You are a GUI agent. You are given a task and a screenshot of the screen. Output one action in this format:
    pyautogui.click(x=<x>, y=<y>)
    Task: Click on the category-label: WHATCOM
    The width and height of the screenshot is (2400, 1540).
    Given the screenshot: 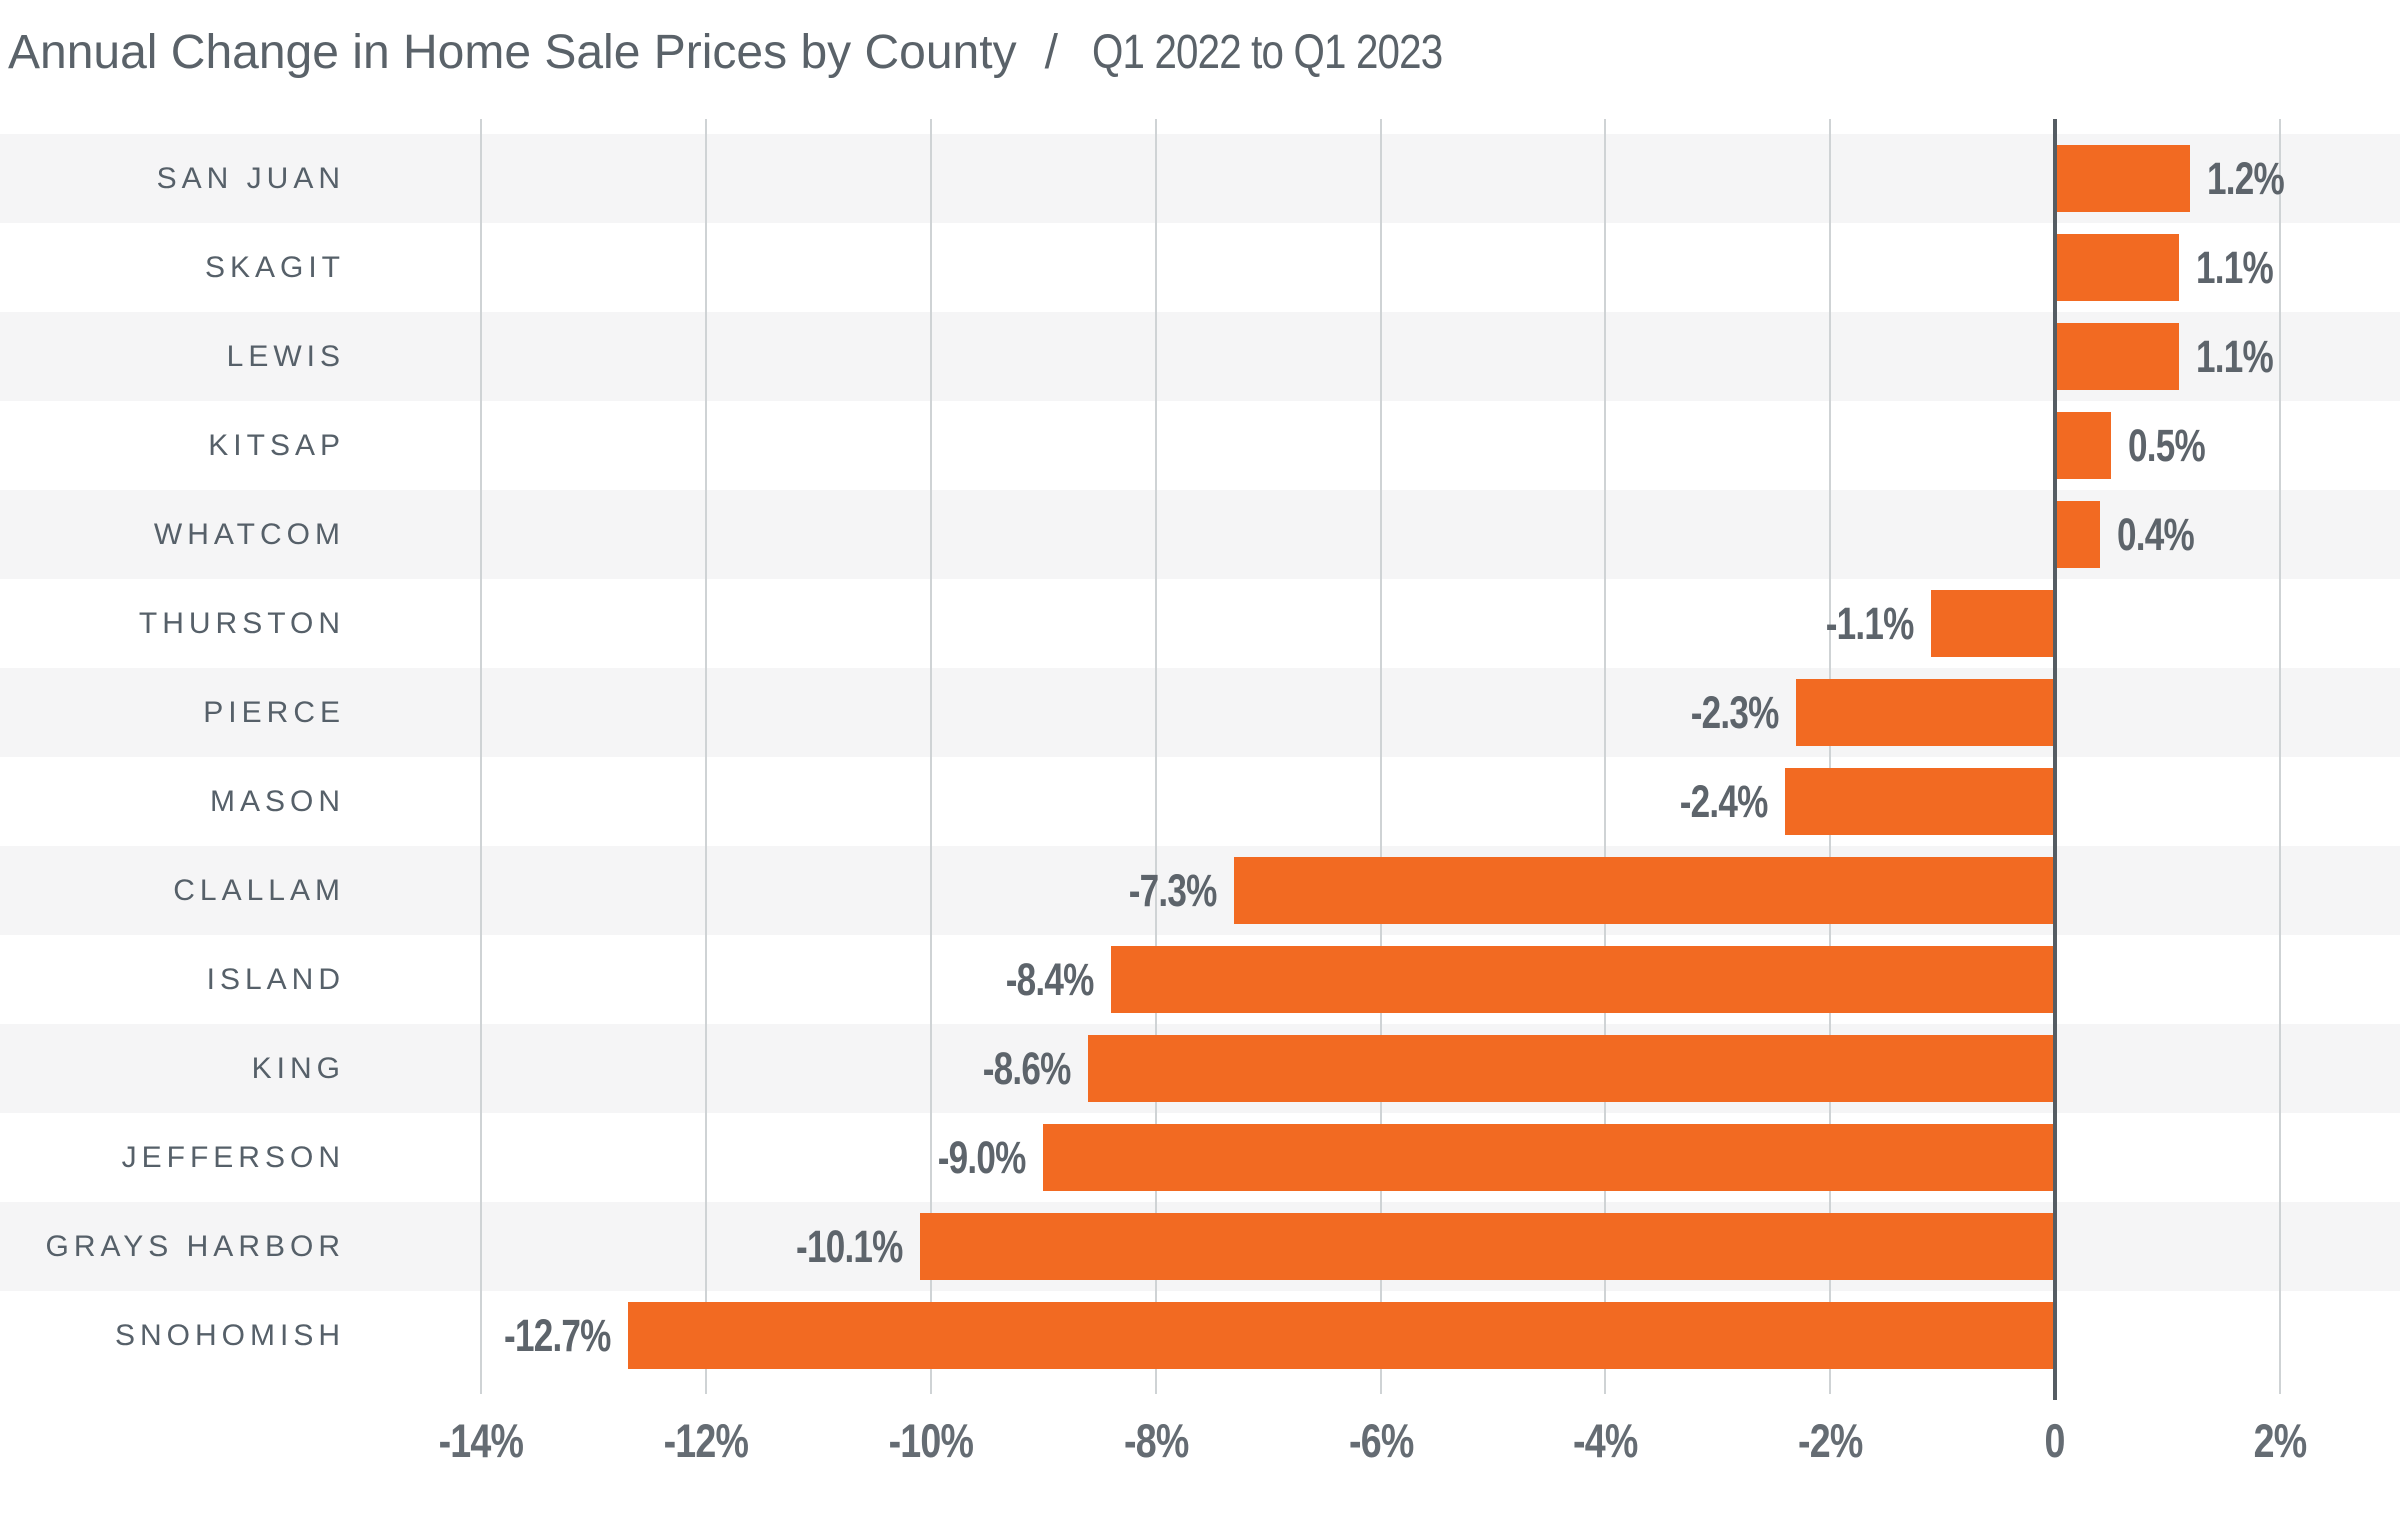 What is the action you would take?
    pyautogui.click(x=249, y=534)
    